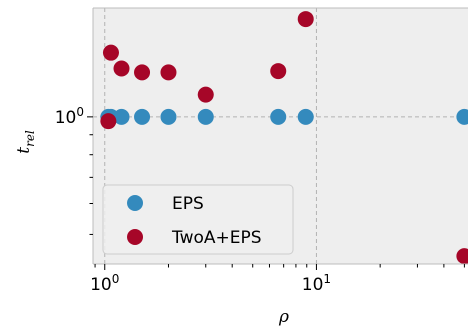 This screenshot has height=328, width=468. What do you see at coordinates (216, 238) in the screenshot?
I see `legend-label-twoa-eps: TwoA+EPS` at bounding box center [216, 238].